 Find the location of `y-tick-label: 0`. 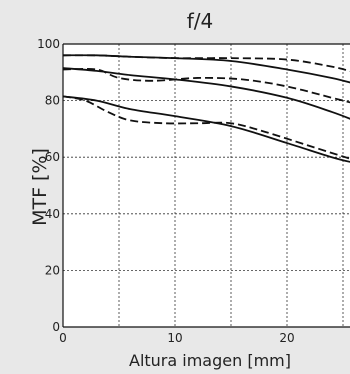

y-tick-label: 0 is located at coordinates (56, 327).